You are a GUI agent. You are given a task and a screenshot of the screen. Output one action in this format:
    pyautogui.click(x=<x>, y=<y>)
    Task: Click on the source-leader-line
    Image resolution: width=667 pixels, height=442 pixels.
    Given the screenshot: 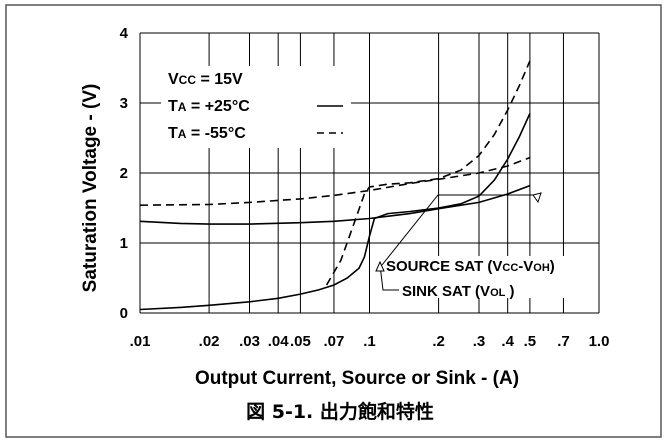 What is the action you would take?
    pyautogui.click(x=457, y=230)
    